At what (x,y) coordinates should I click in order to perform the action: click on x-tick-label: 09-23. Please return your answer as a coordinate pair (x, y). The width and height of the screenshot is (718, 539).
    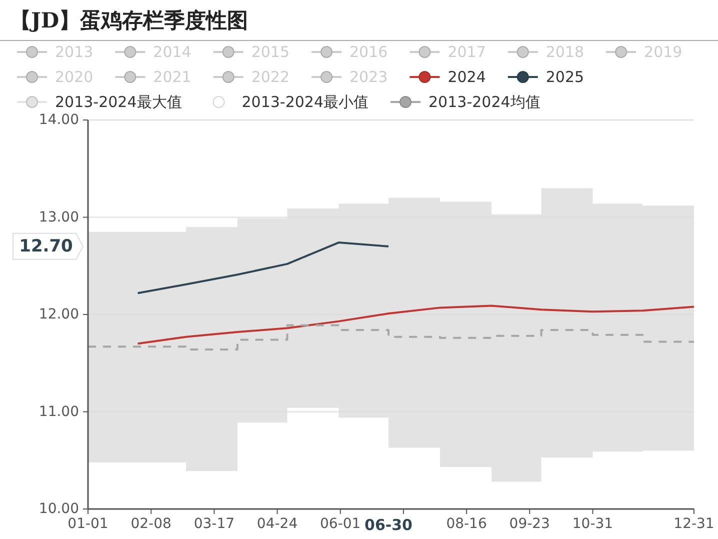
    Looking at the image, I should click on (529, 524).